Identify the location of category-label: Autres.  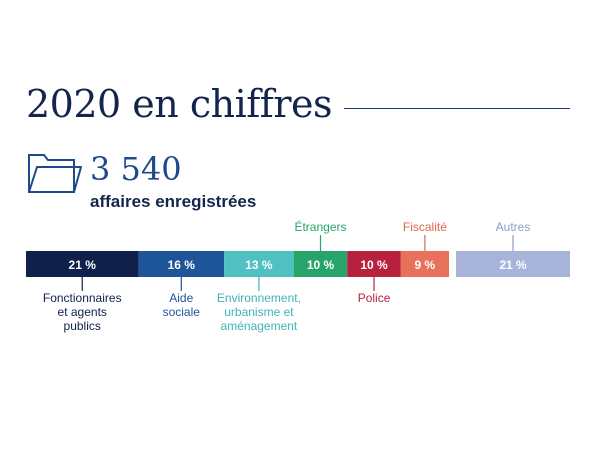
(513, 227).